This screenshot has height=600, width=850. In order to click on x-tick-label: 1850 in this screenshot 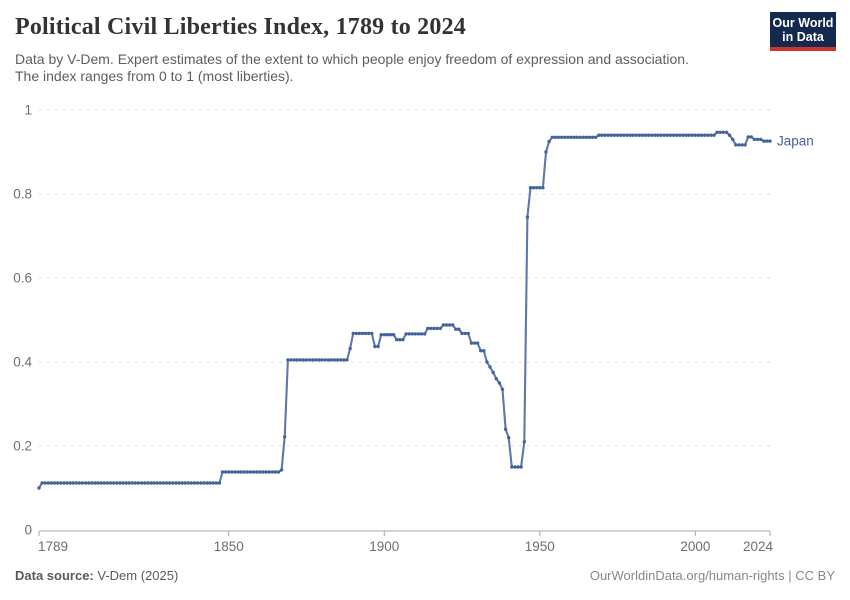, I will do `click(229, 546)`.